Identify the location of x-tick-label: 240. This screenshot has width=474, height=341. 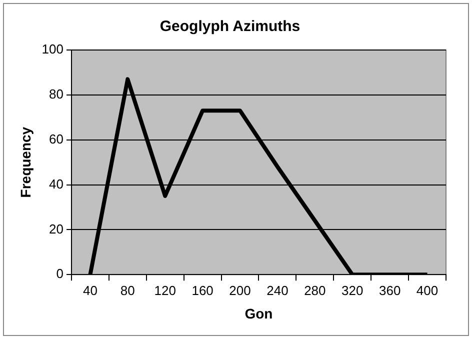
(277, 290).